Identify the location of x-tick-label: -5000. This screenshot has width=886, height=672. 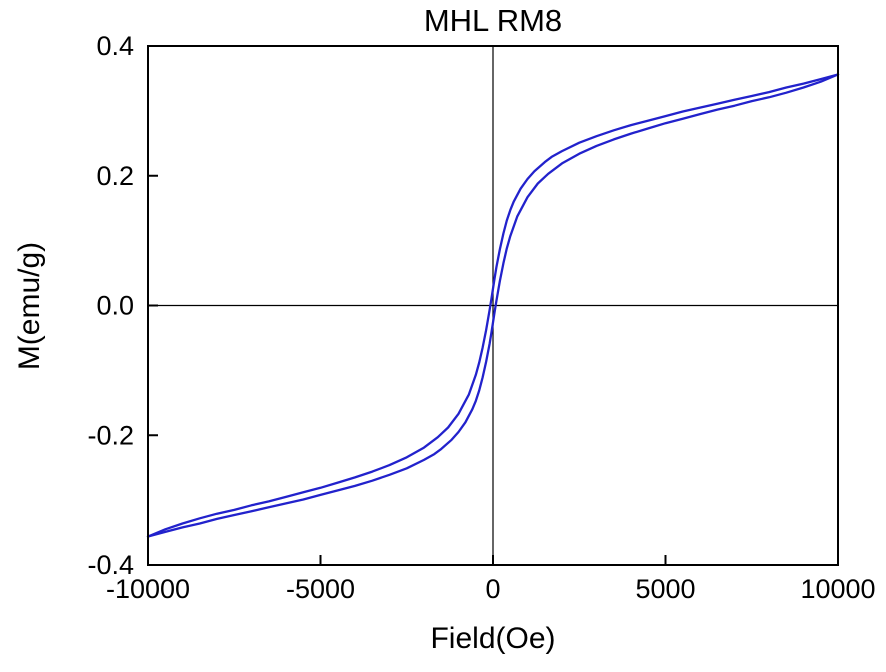
(320, 589).